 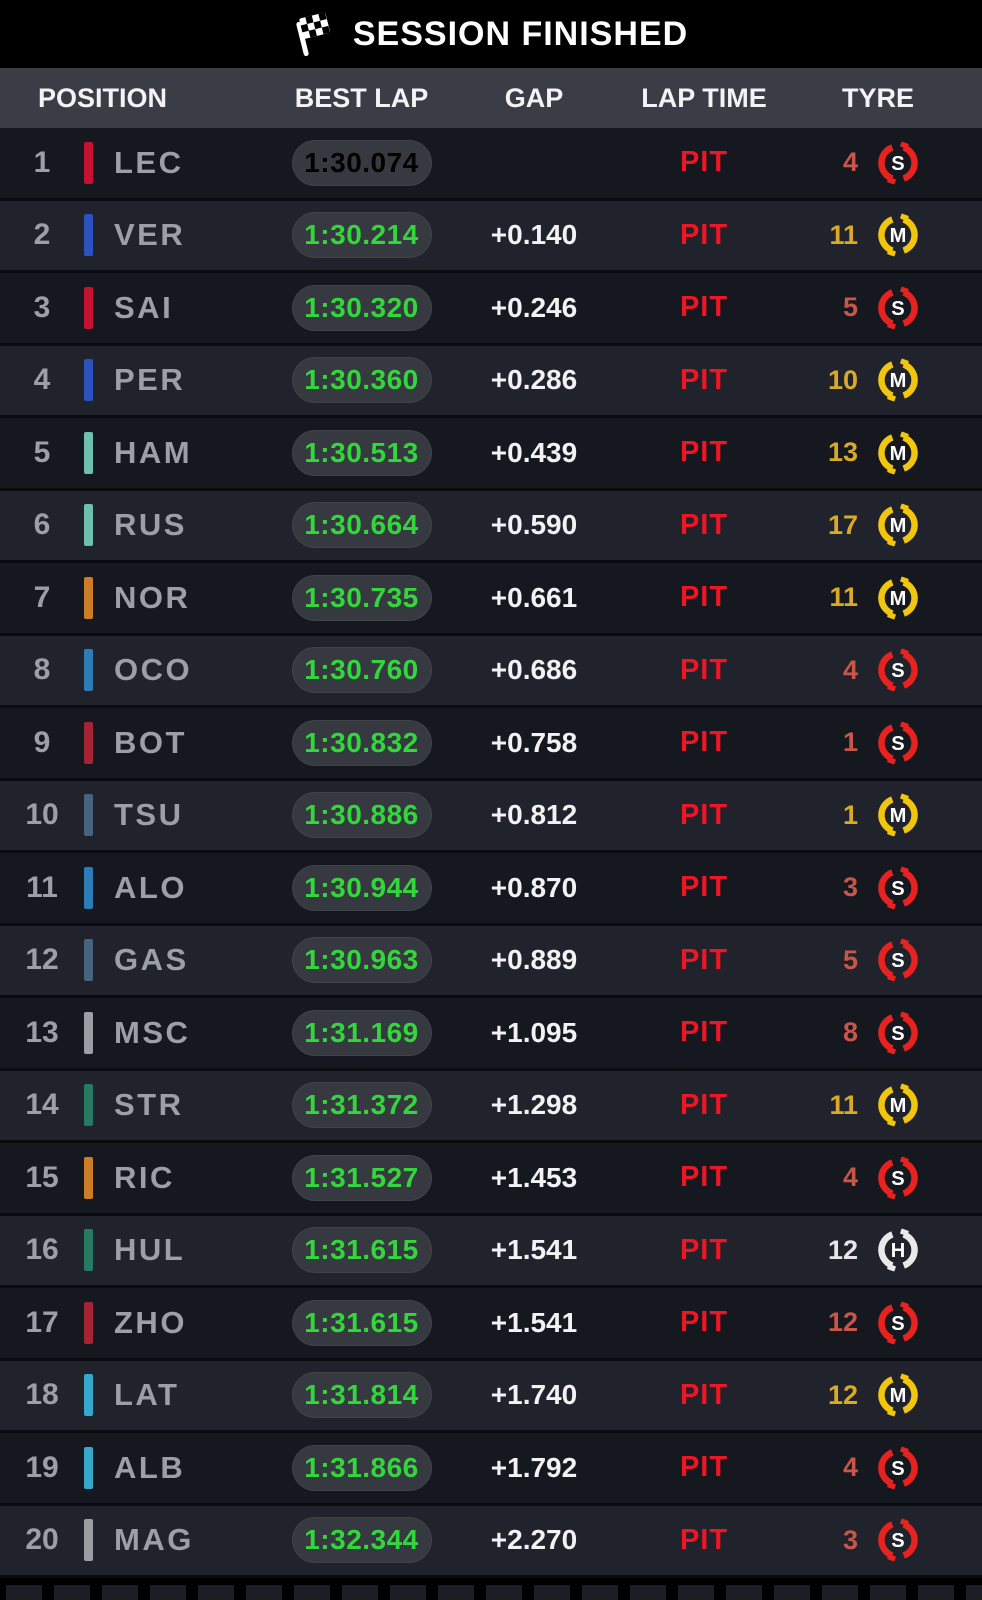 What do you see at coordinates (850, 814) in the screenshot?
I see `tyre-lap-count: 1` at bounding box center [850, 814].